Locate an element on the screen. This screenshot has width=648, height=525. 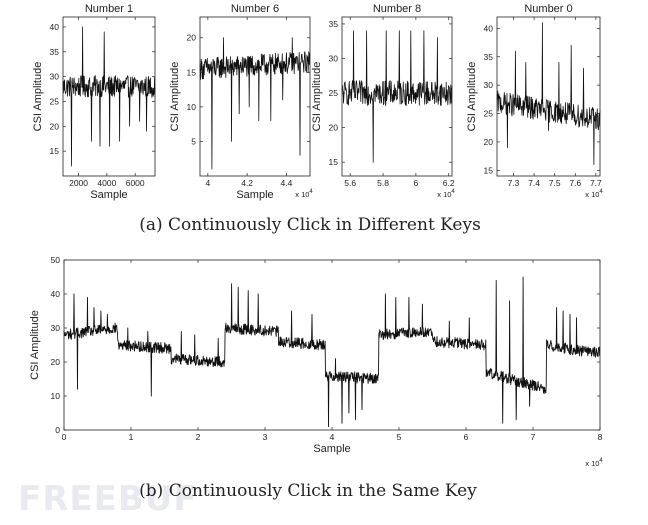
x-tick-label: 7.4 is located at coordinates (534, 183).